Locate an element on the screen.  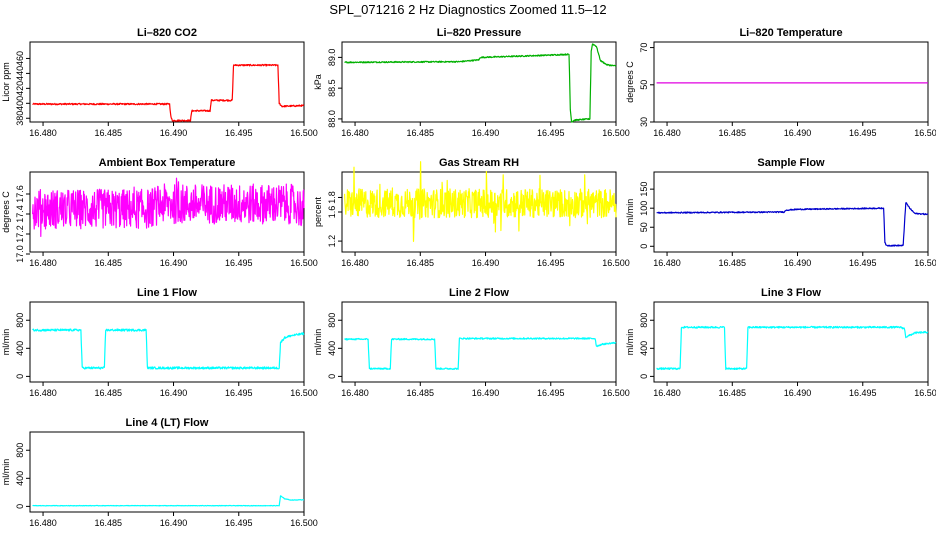
chart-title: Sample Flow is located at coordinates (791, 163).